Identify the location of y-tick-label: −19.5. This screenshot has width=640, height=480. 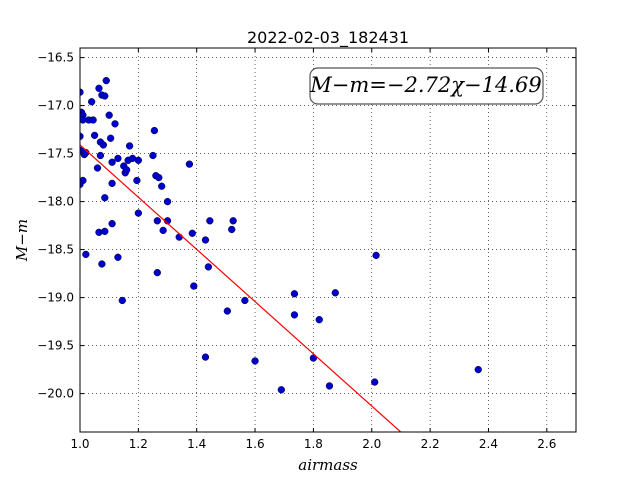
(55, 346).